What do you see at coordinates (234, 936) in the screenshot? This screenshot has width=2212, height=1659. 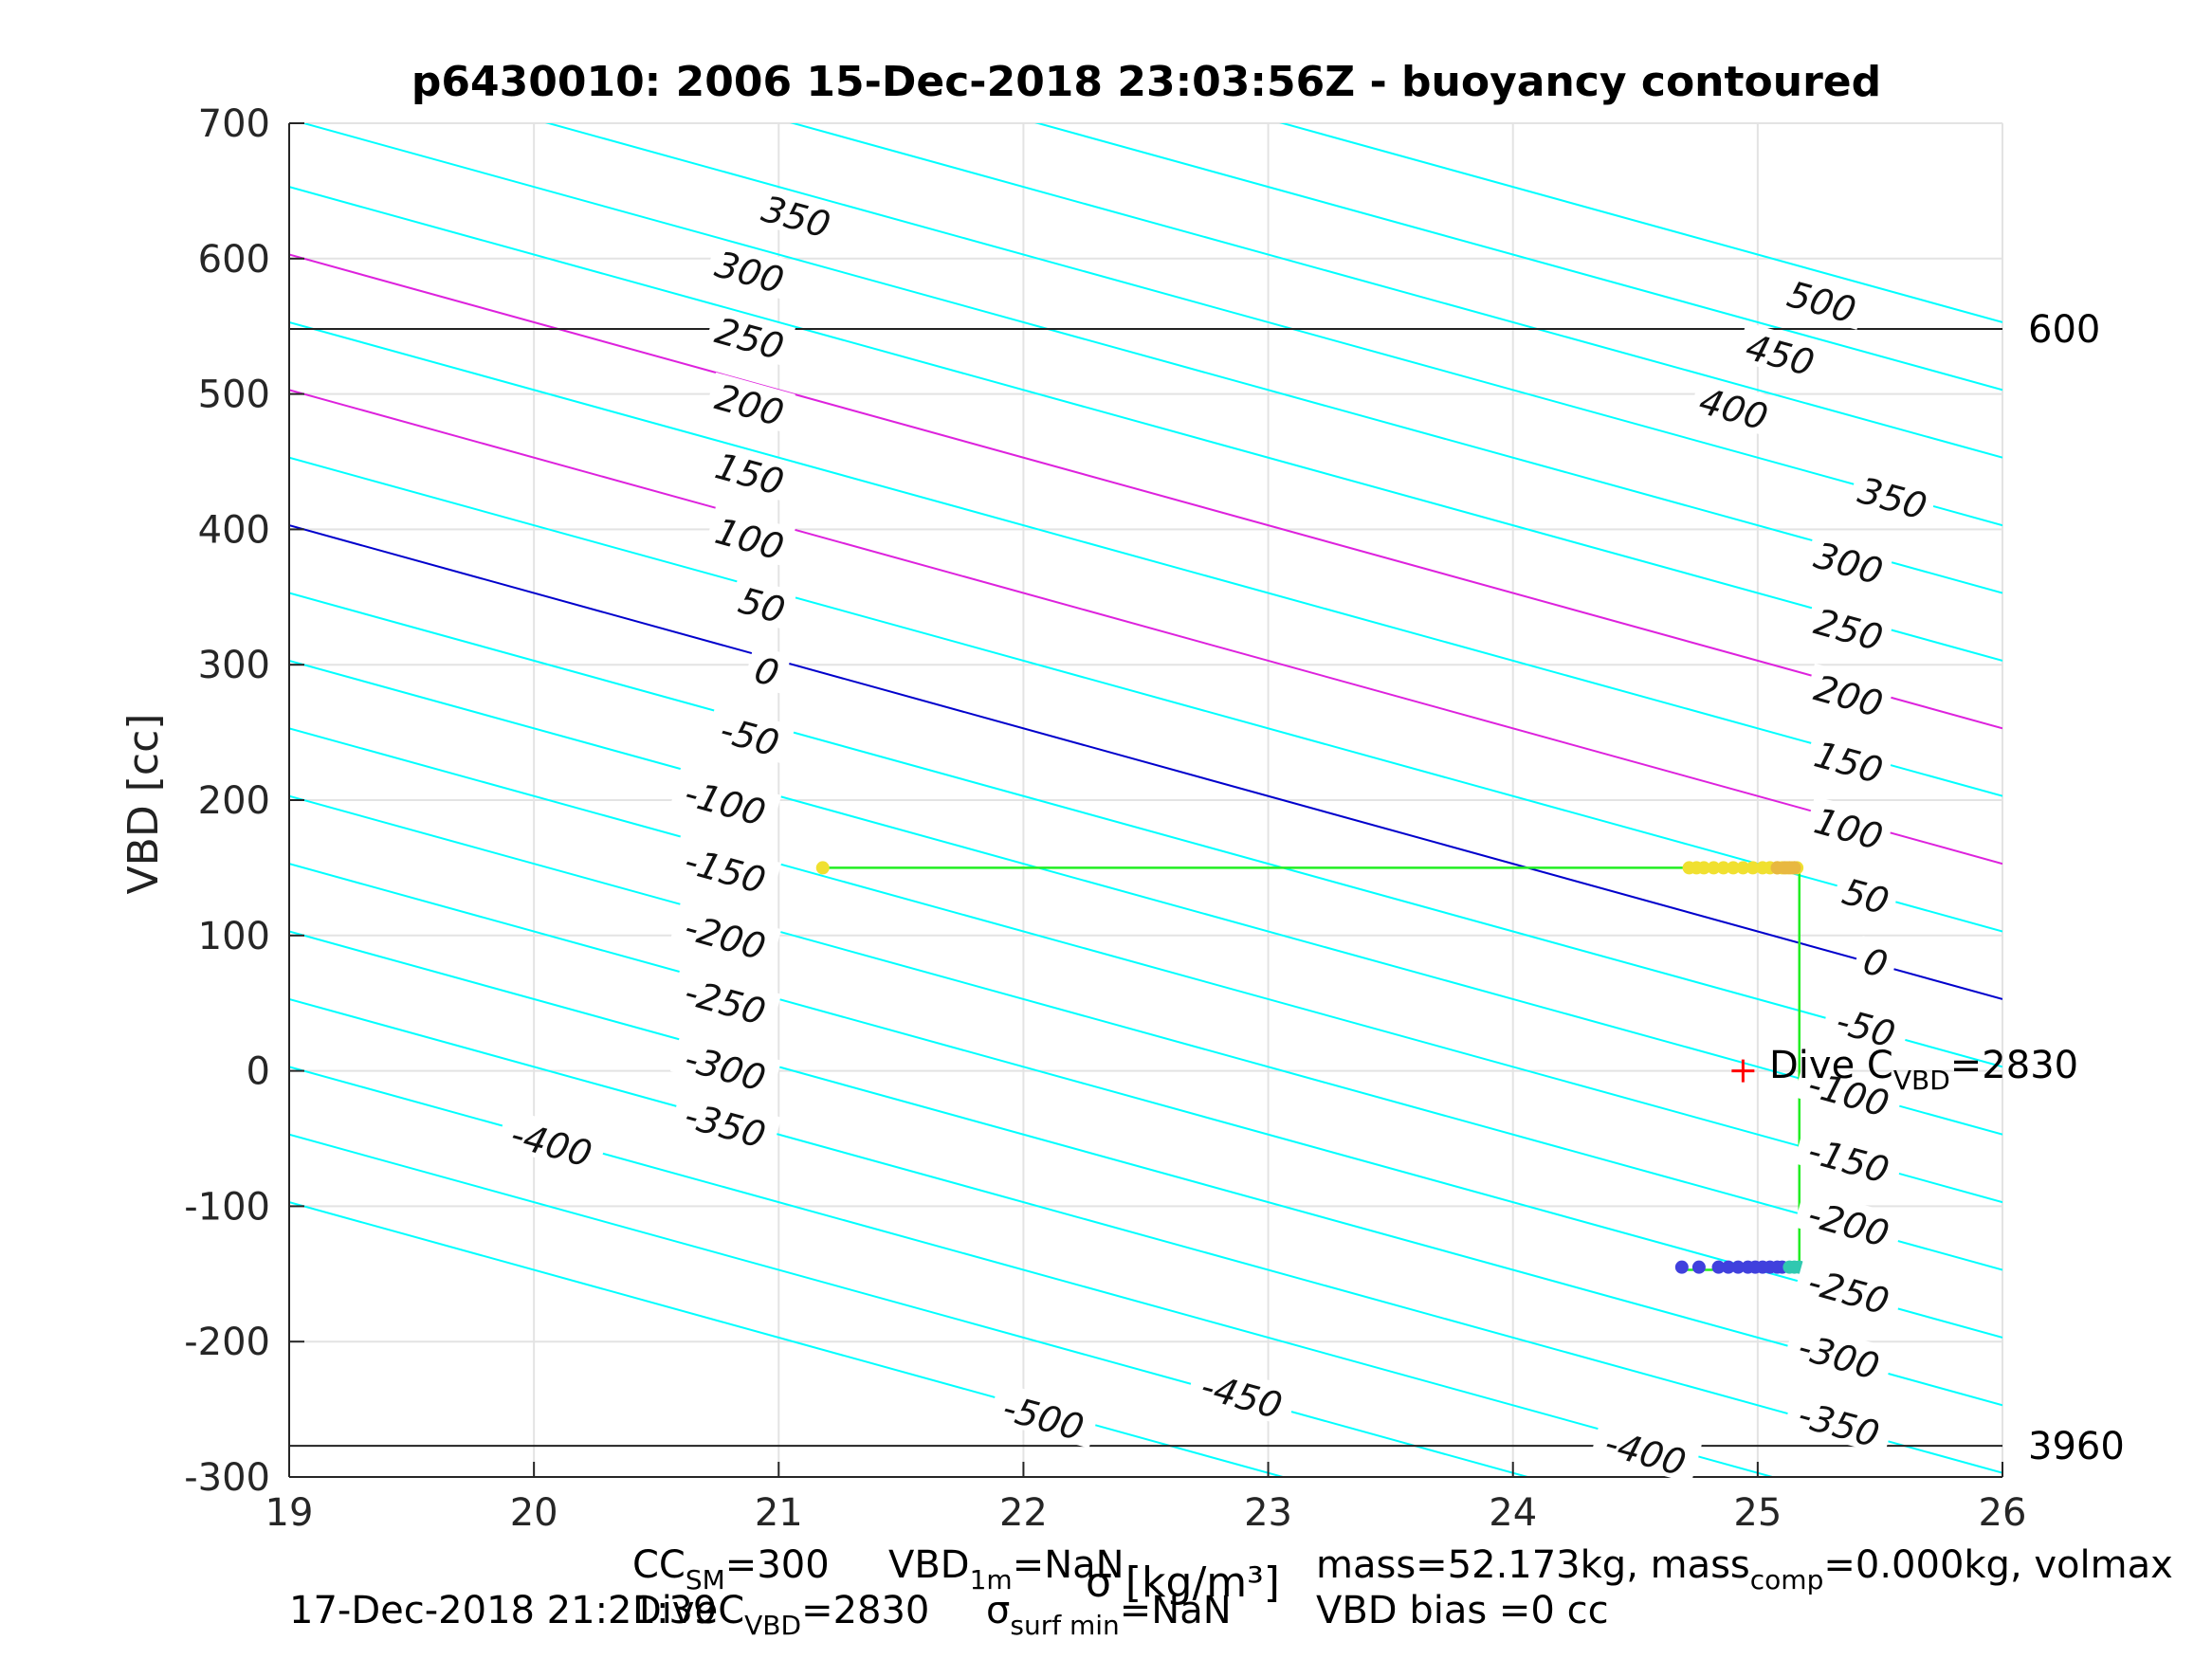 I see `y-tick-label: 100` at bounding box center [234, 936].